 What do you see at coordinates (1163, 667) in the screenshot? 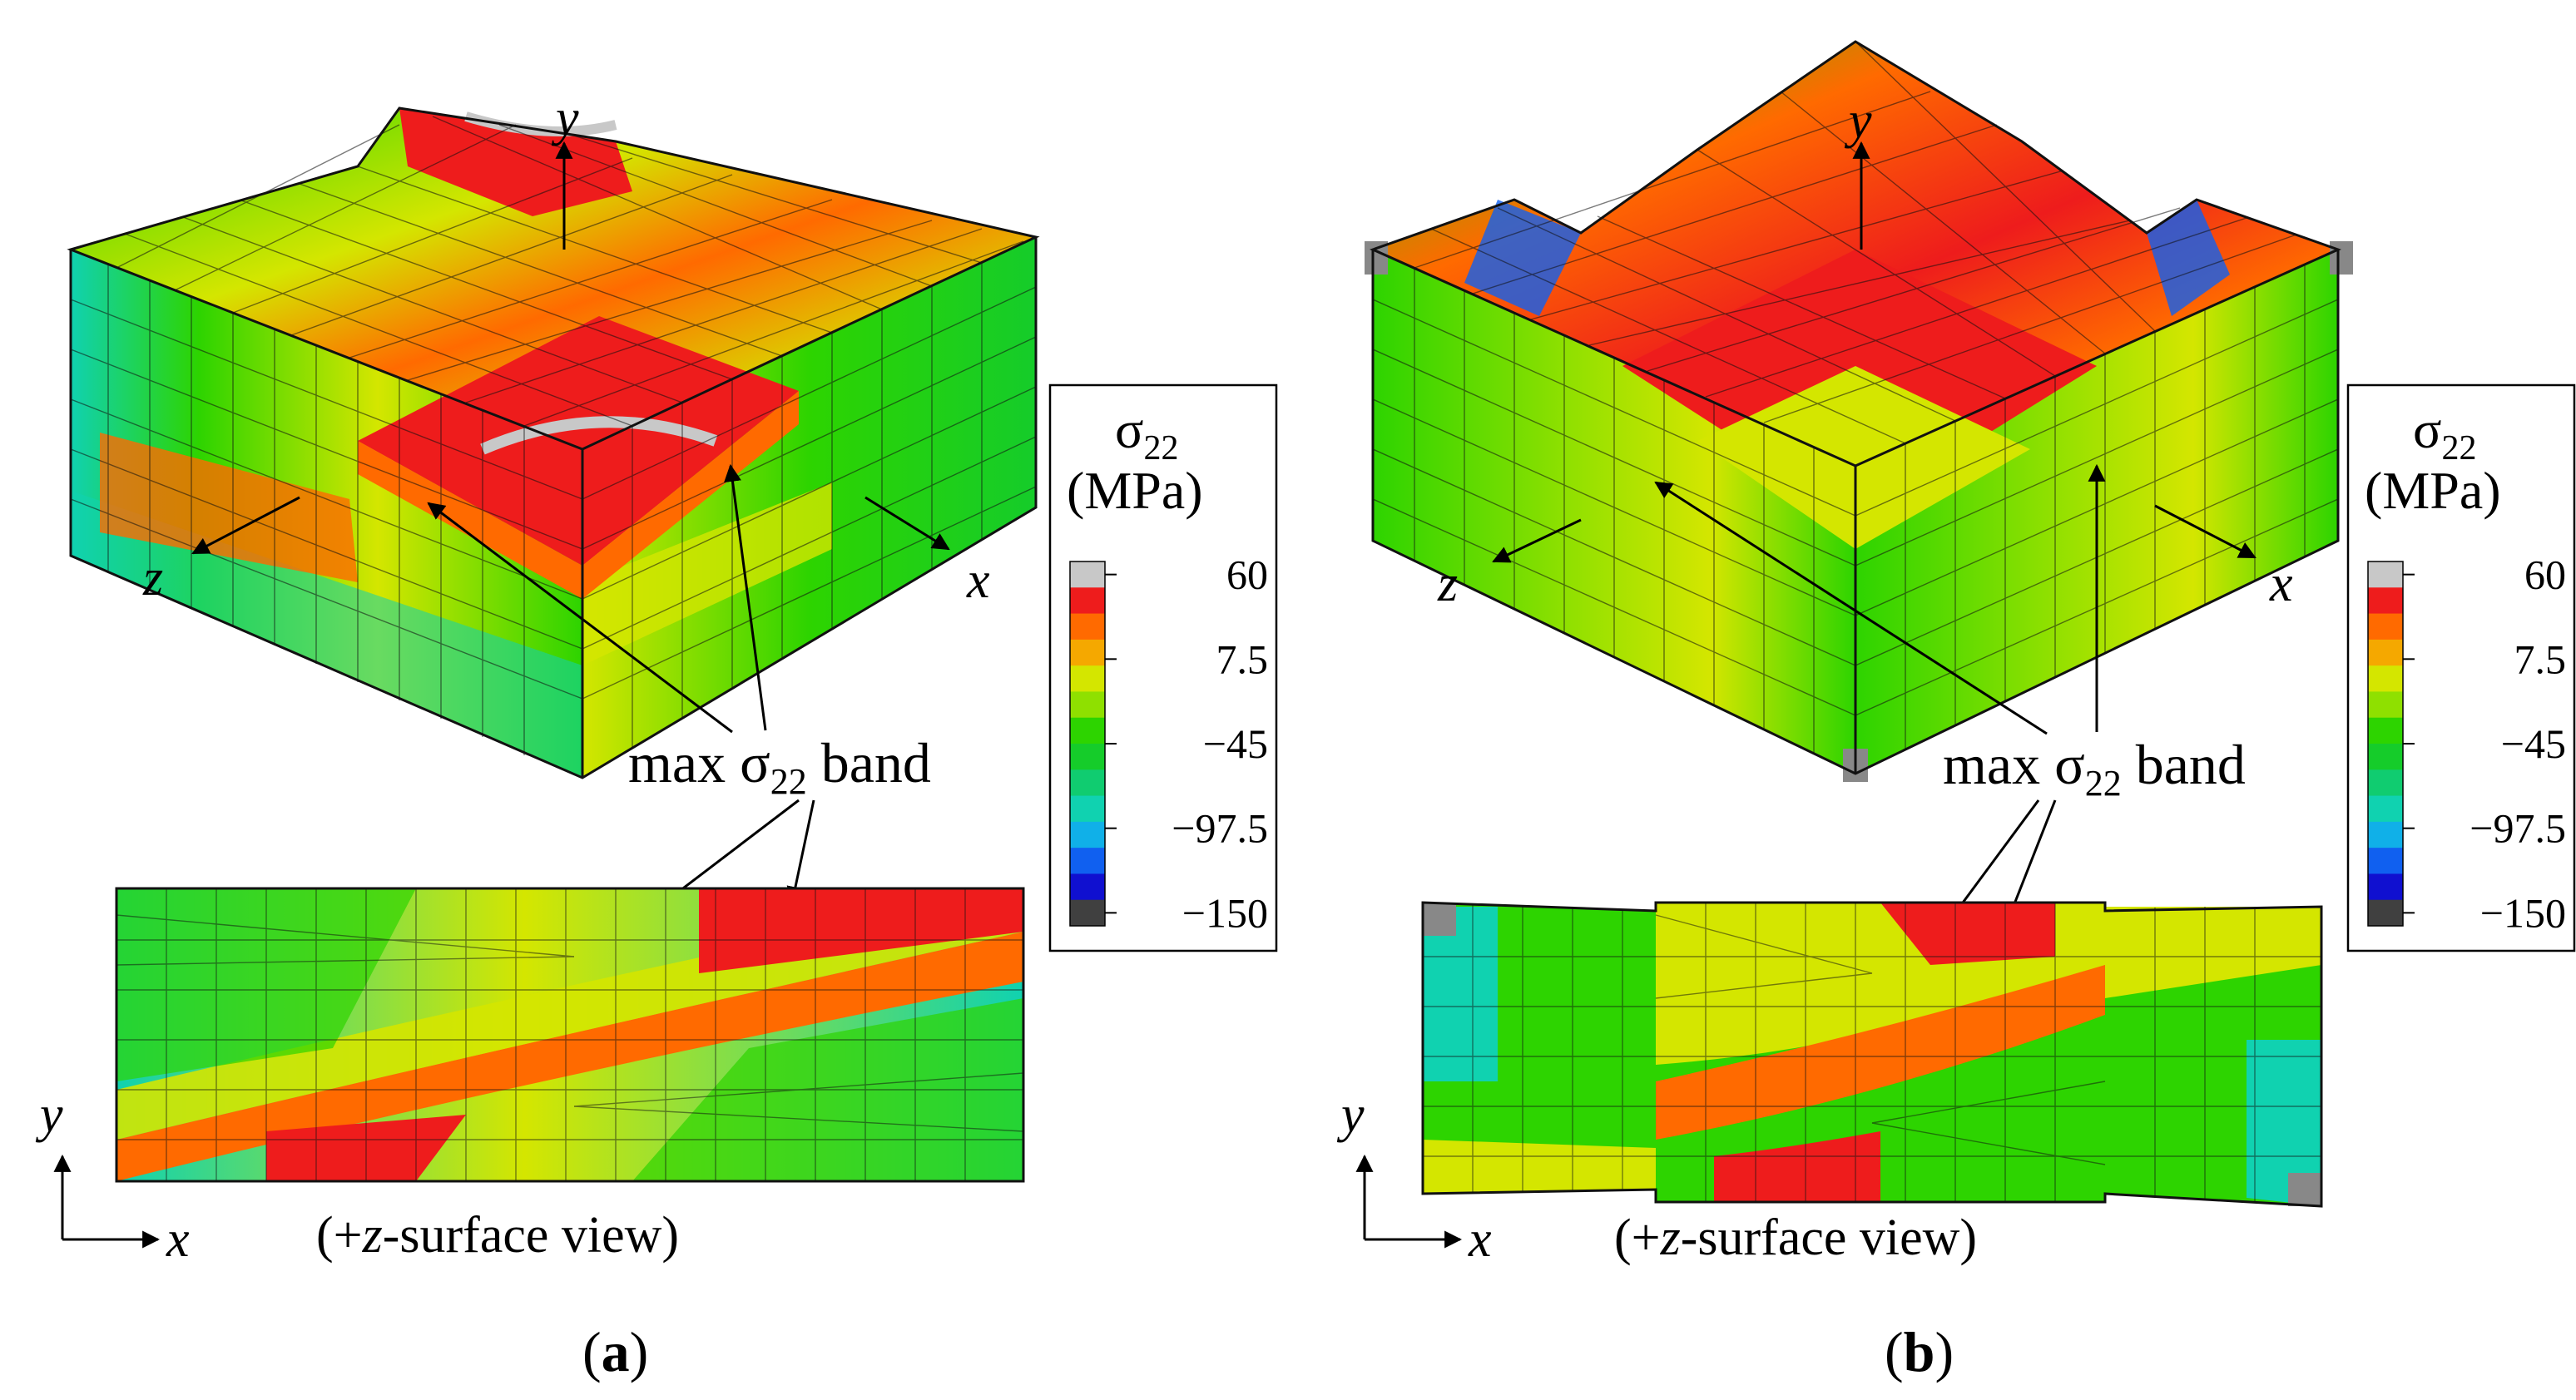
I see `legend-a: σ22 (MPa) 60 7.5 −45 −97.5 −150` at bounding box center [1163, 667].